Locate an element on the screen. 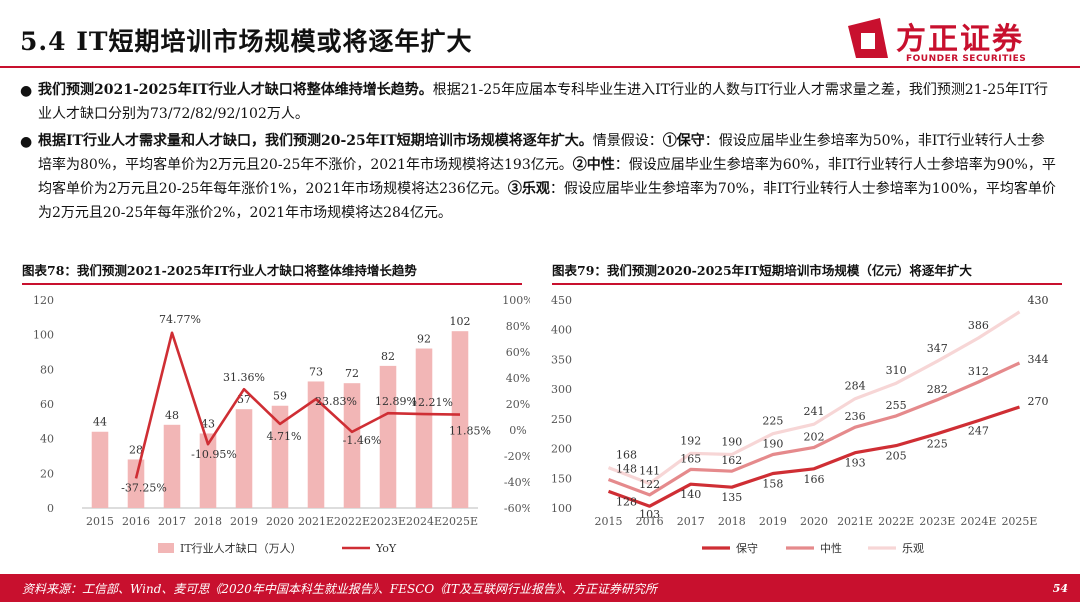 The image size is (1080, 602). data-label: 141 is located at coordinates (649, 471).